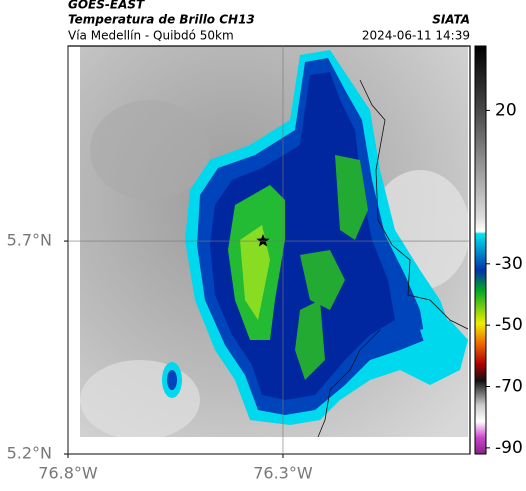  What do you see at coordinates (283, 473) in the screenshot?
I see `x-tick-label: 76.3°W` at bounding box center [283, 473].